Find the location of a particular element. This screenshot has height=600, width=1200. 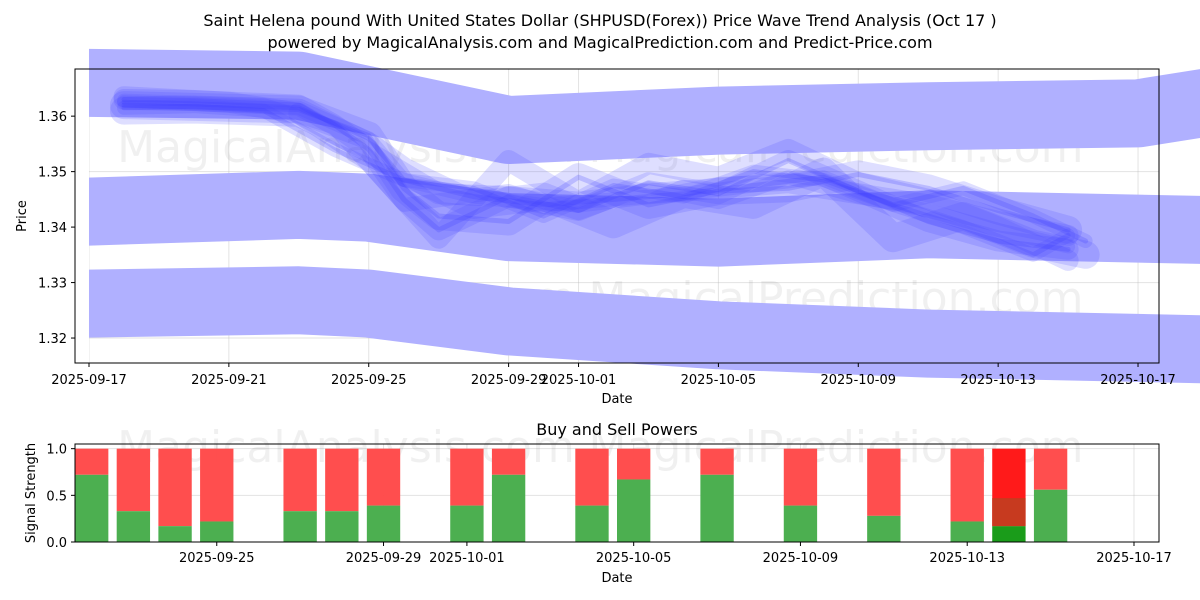

price-x-tick-label: 2025-10-17 is located at coordinates (1138, 380).